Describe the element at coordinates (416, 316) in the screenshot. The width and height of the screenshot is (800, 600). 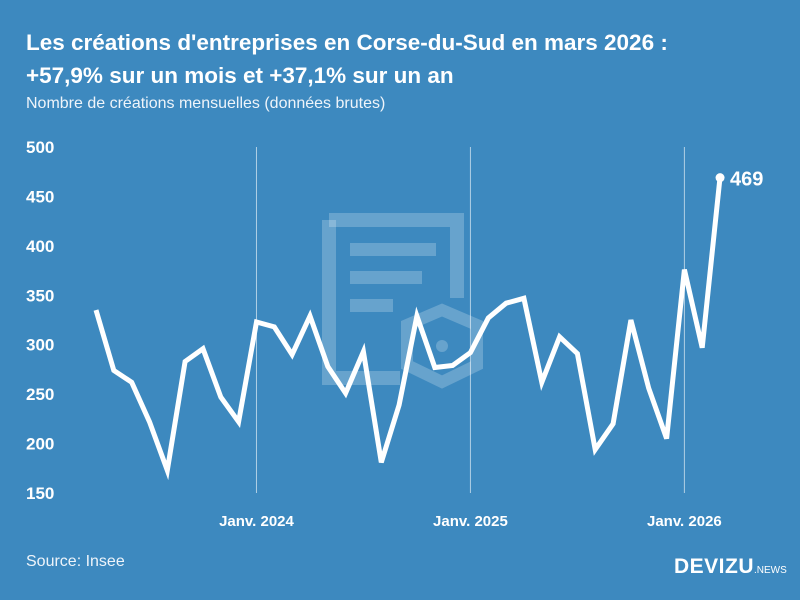
I see `watermark-lines` at that location.